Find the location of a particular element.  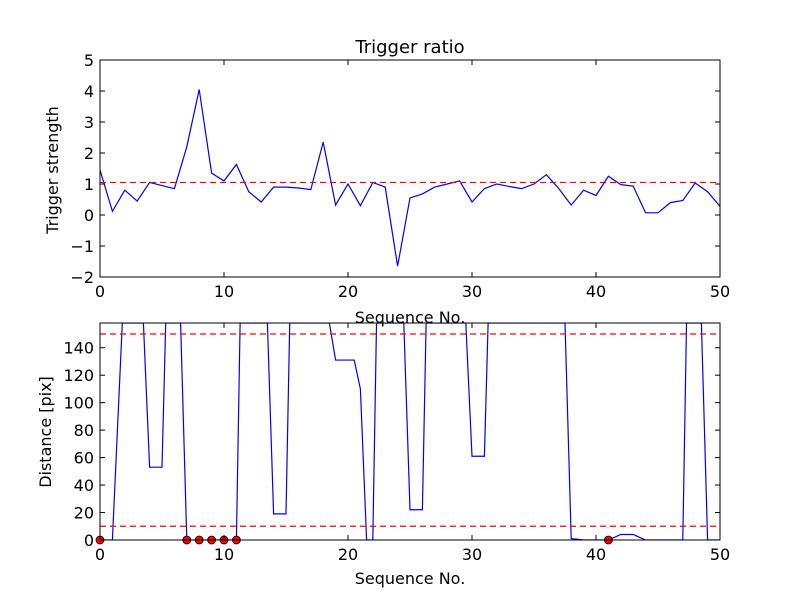

y-tick-label: 5 is located at coordinates (89, 60).